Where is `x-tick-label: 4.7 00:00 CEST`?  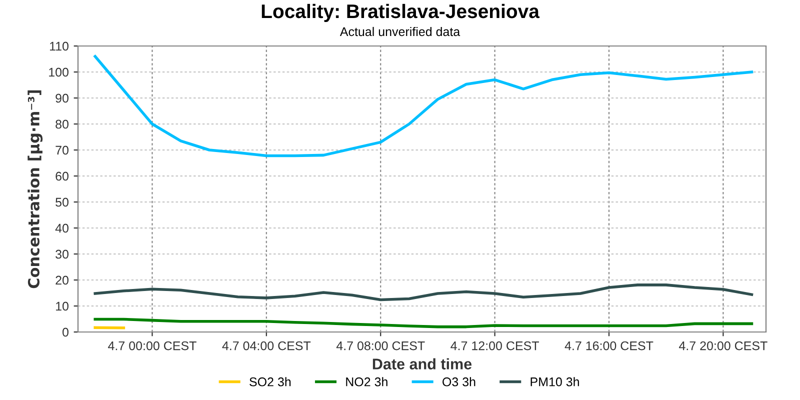
x-tick-label: 4.7 00:00 CEST is located at coordinates (152, 345).